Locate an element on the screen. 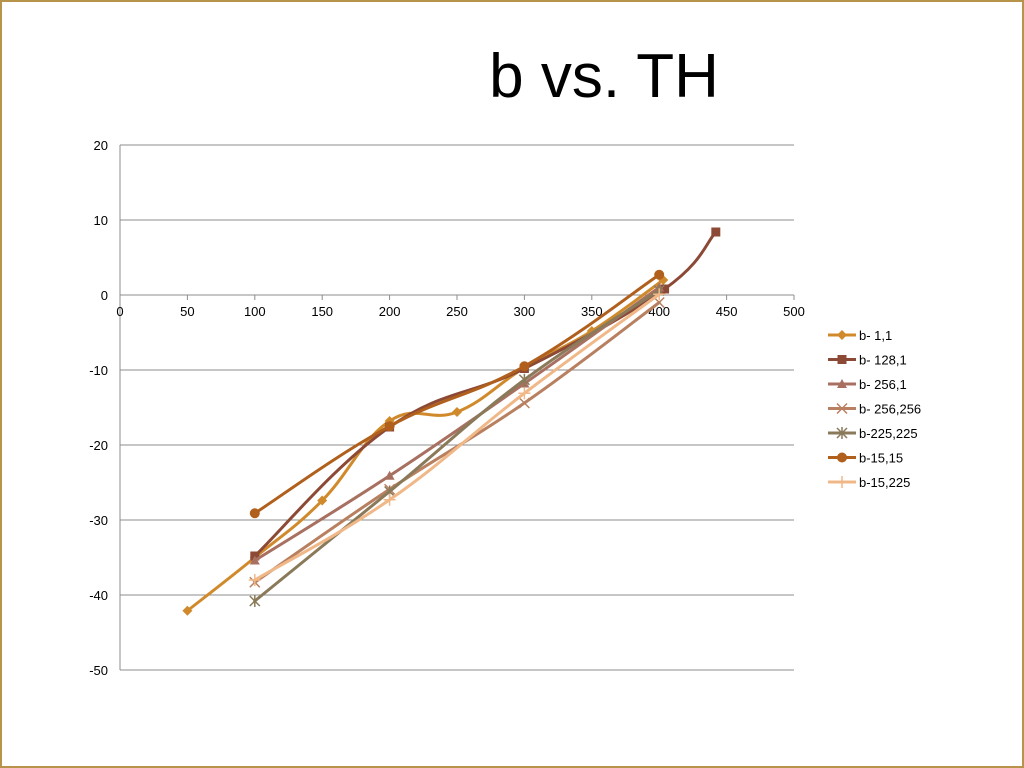  x-tick-label: 0 is located at coordinates (119, 311).